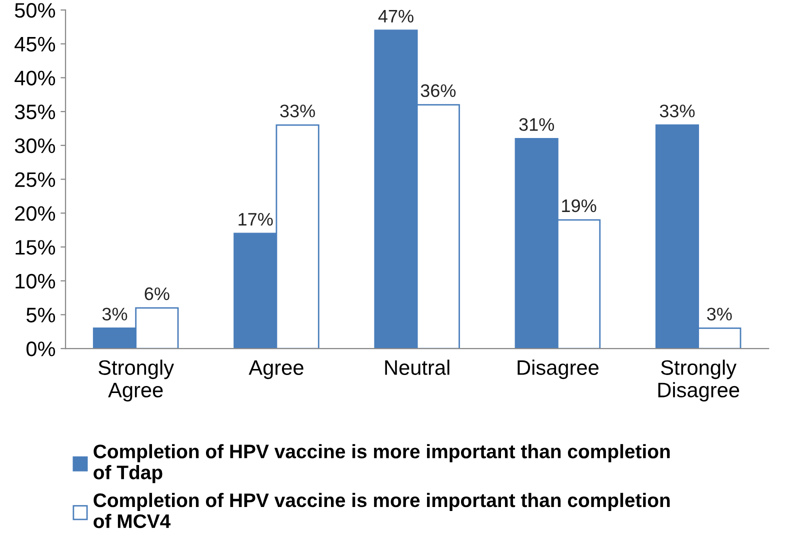 The image size is (799, 555). I want to click on data-label: 36%, so click(438, 91).